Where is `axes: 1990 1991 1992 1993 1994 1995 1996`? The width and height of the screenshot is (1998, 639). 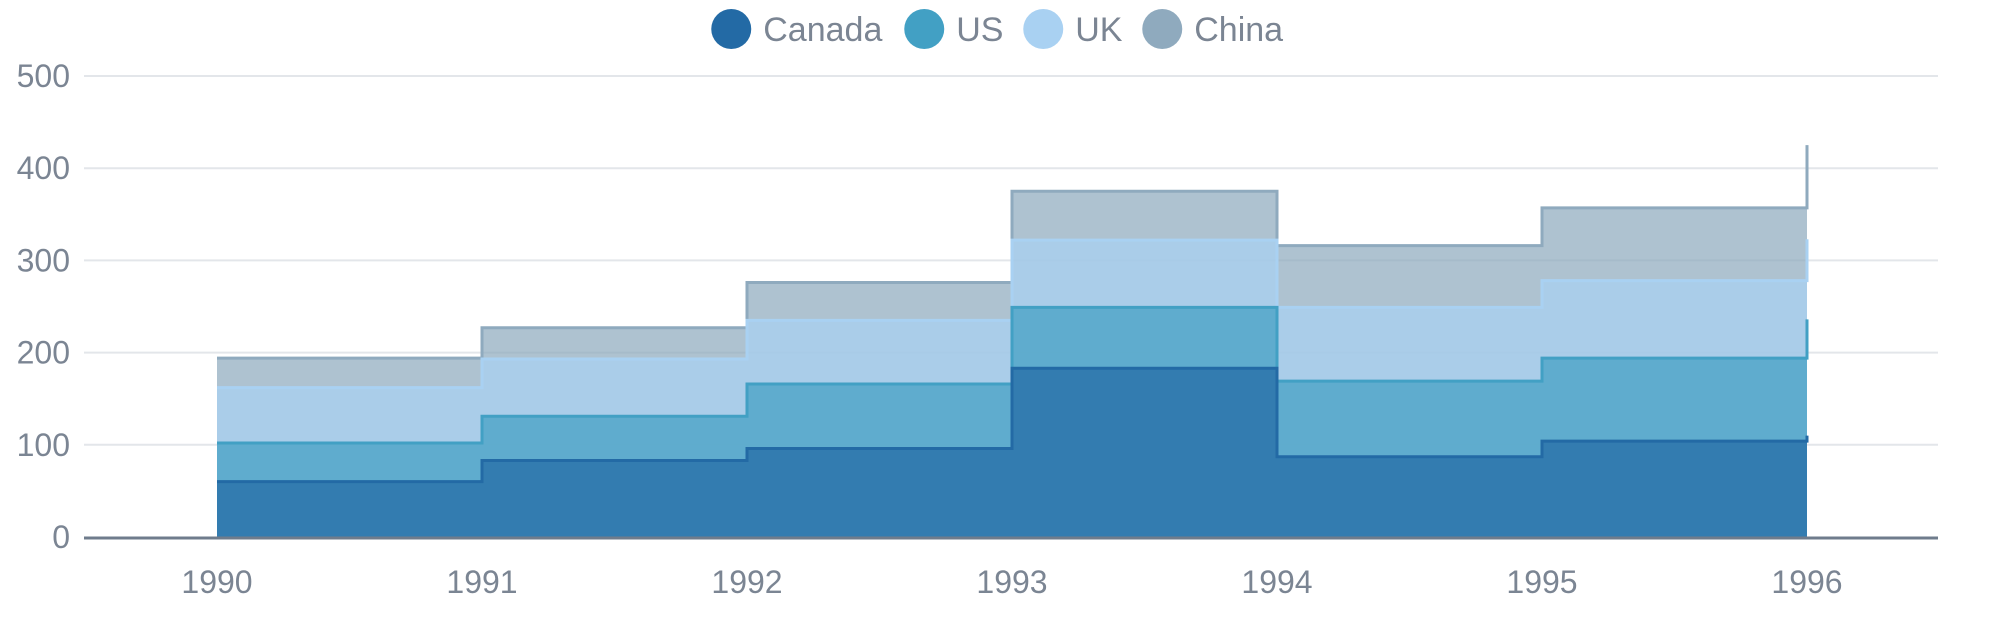 axes: 1990 1991 1992 1993 1994 1995 1996 is located at coordinates (1011, 568).